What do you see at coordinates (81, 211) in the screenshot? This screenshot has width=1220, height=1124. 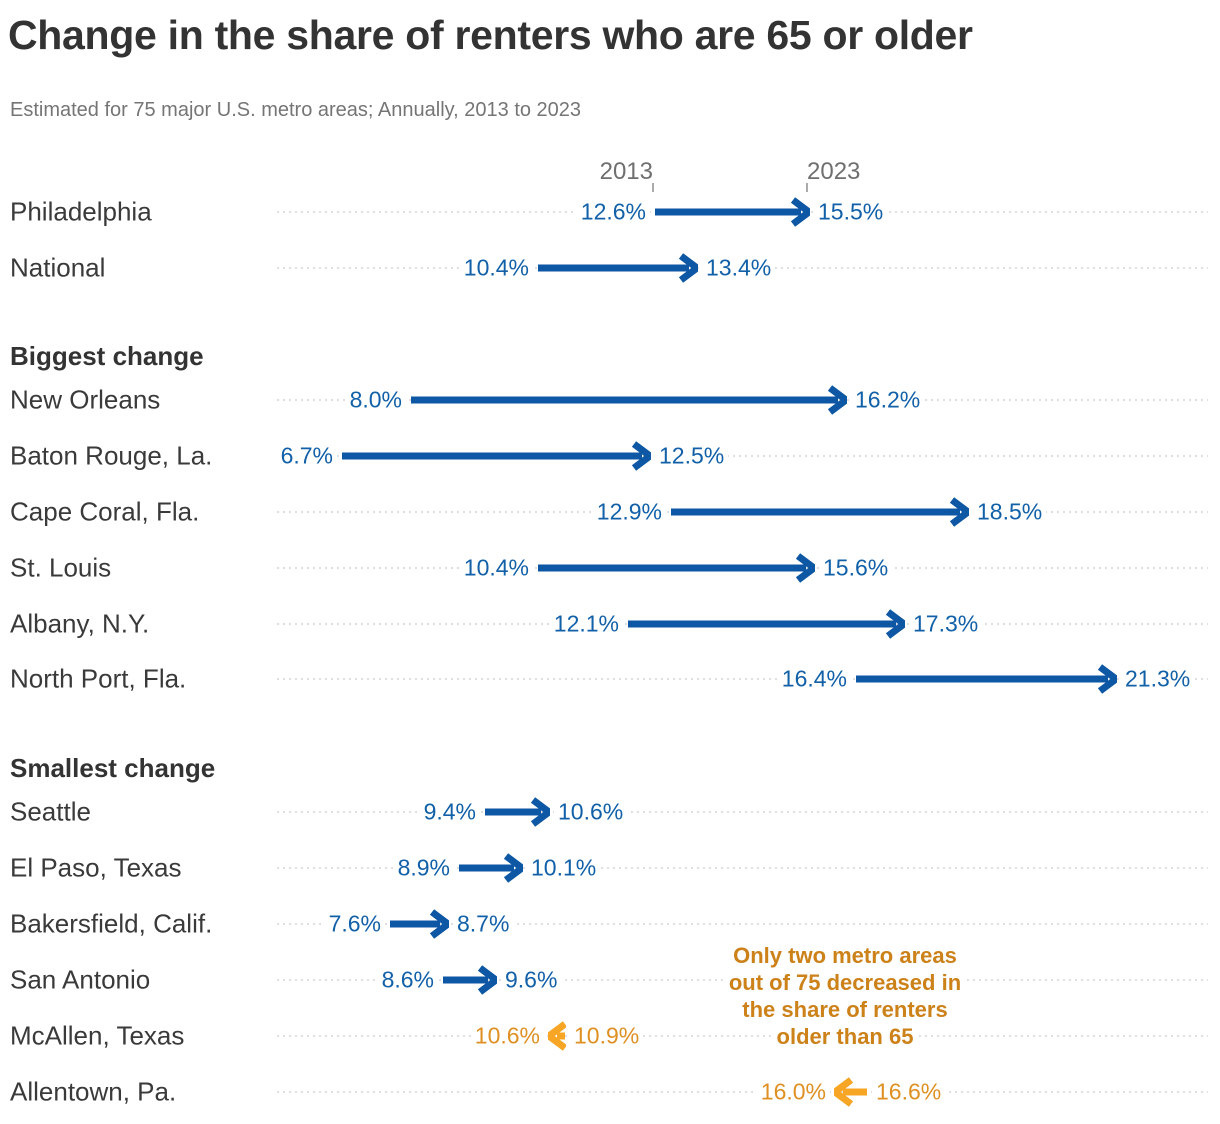 I see `row-label: Philadelphia` at bounding box center [81, 211].